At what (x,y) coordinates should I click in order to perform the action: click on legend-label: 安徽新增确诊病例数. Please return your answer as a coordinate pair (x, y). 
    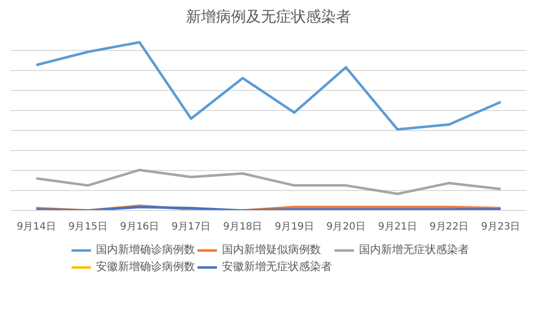
    Looking at the image, I should click on (145, 266).